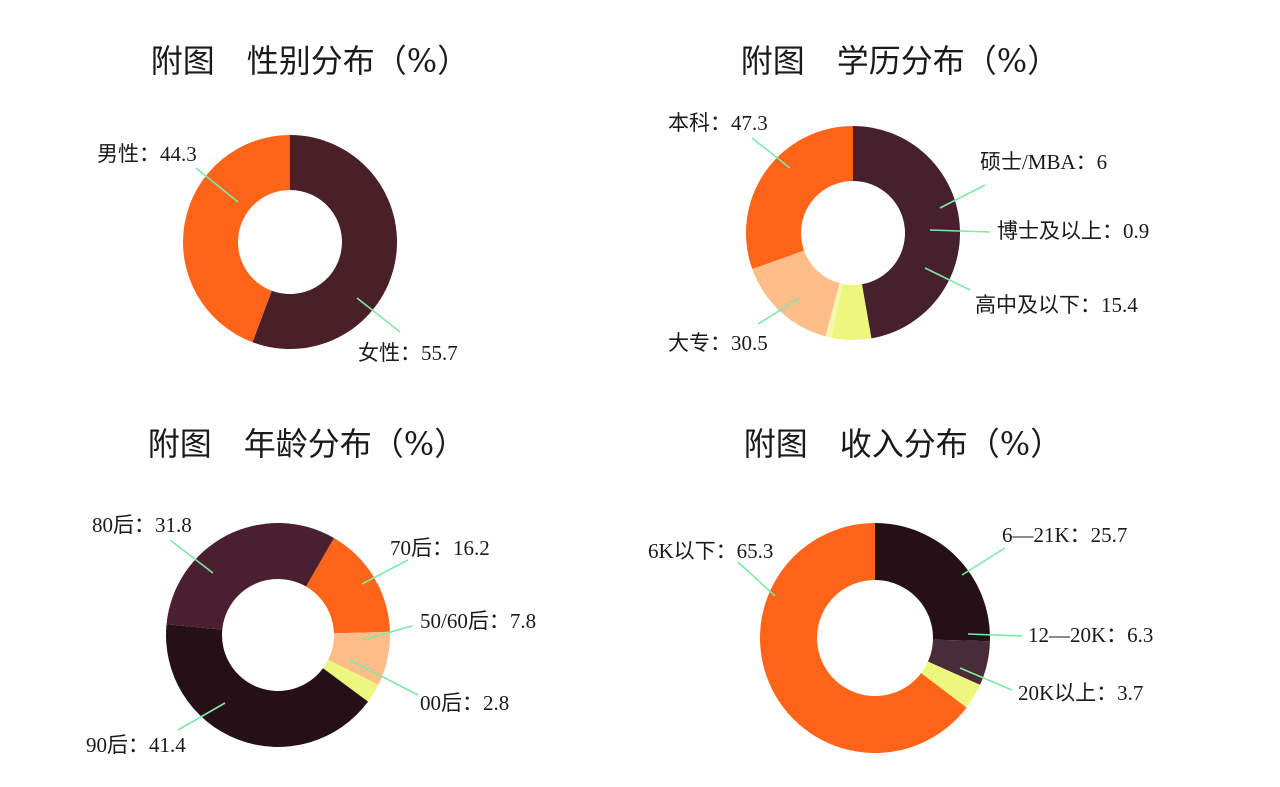 The width and height of the screenshot is (1280, 787). What do you see at coordinates (307, 444) in the screenshot?
I see `age-chart-title: 附图 年龄分布（%）` at bounding box center [307, 444].